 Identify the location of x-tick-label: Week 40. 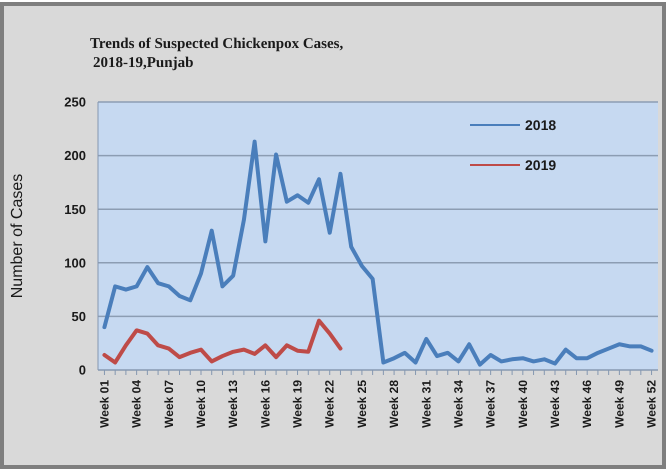
(523, 404).